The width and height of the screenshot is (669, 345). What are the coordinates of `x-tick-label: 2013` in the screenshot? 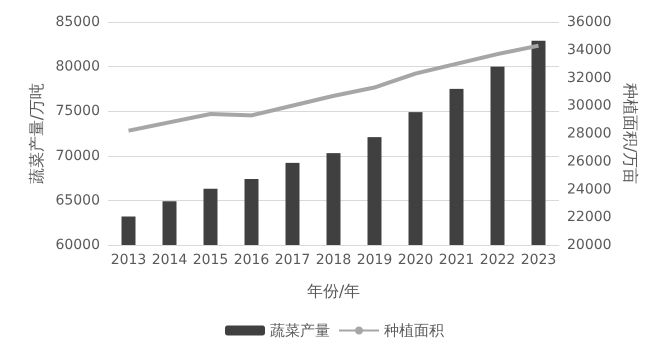 It's located at (128, 260).